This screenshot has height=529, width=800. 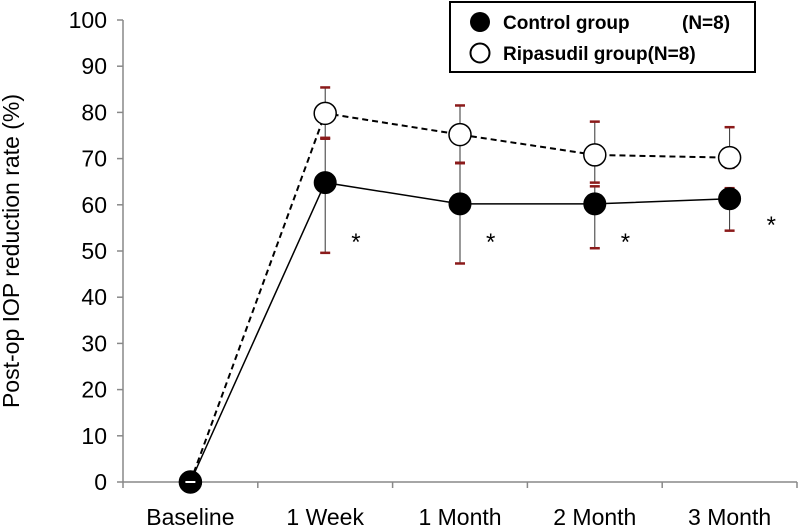 I want to click on y-axis: 0 10 20 30 40 50 60 70 80 90 100, so click(x=96, y=251).